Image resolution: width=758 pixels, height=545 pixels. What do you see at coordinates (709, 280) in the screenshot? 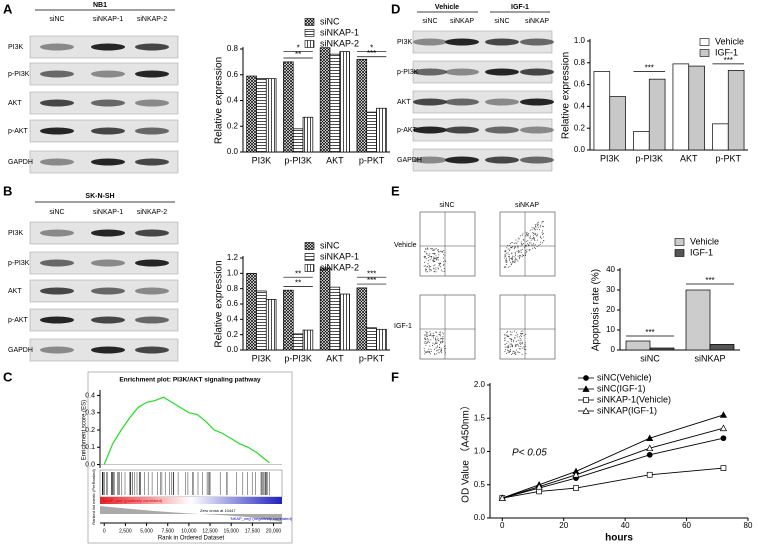
I see `sig-label: ***` at bounding box center [709, 280].